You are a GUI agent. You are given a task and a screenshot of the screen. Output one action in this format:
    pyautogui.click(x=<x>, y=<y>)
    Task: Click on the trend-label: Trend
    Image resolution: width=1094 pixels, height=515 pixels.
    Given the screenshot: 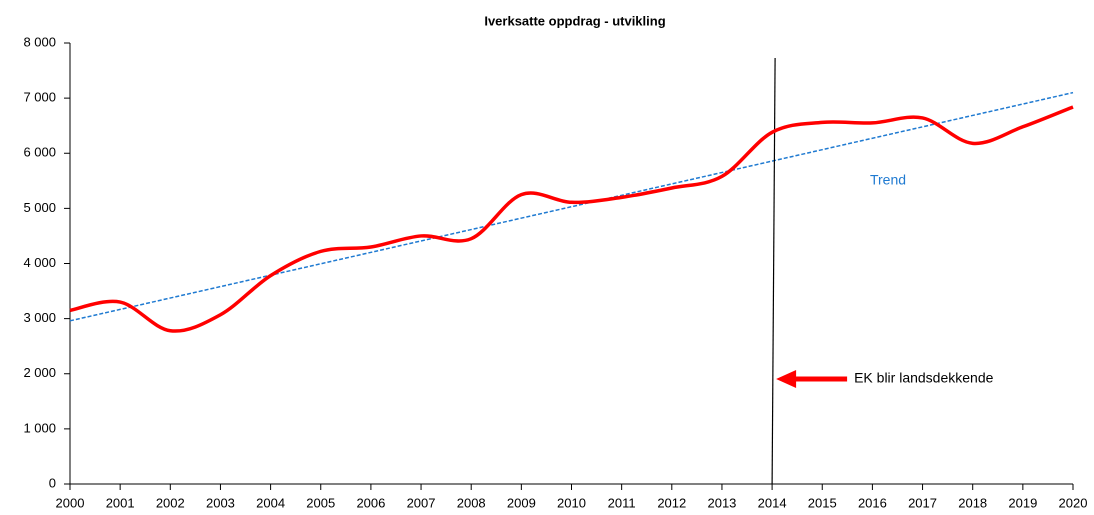 What is the action you would take?
    pyautogui.click(x=888, y=180)
    